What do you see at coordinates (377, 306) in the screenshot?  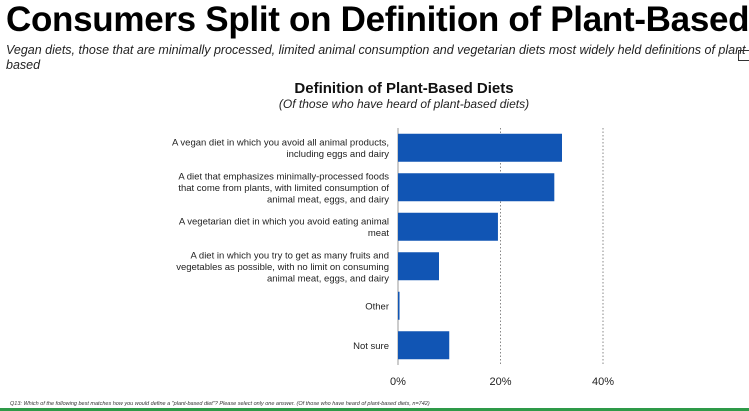 I see `category-label: Other` at bounding box center [377, 306].